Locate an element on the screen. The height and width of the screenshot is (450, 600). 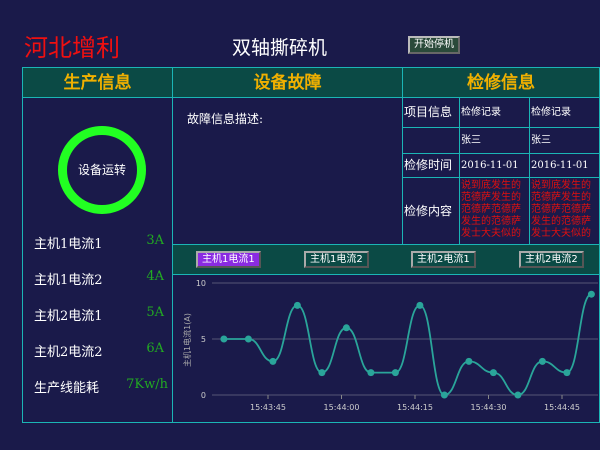
chart-tab: 主机2电流1 is located at coordinates (443, 259).